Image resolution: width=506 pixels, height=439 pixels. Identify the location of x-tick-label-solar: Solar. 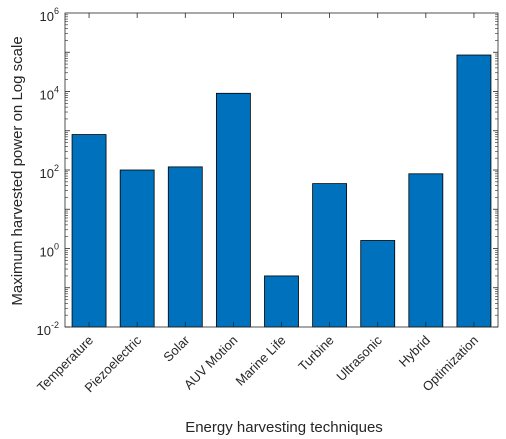
(176, 348).